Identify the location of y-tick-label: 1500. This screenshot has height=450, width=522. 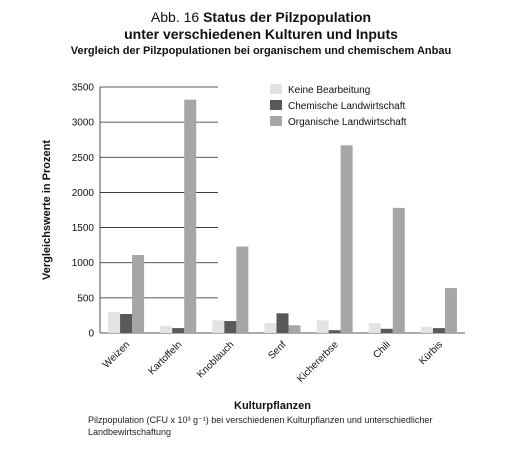
(83, 228).